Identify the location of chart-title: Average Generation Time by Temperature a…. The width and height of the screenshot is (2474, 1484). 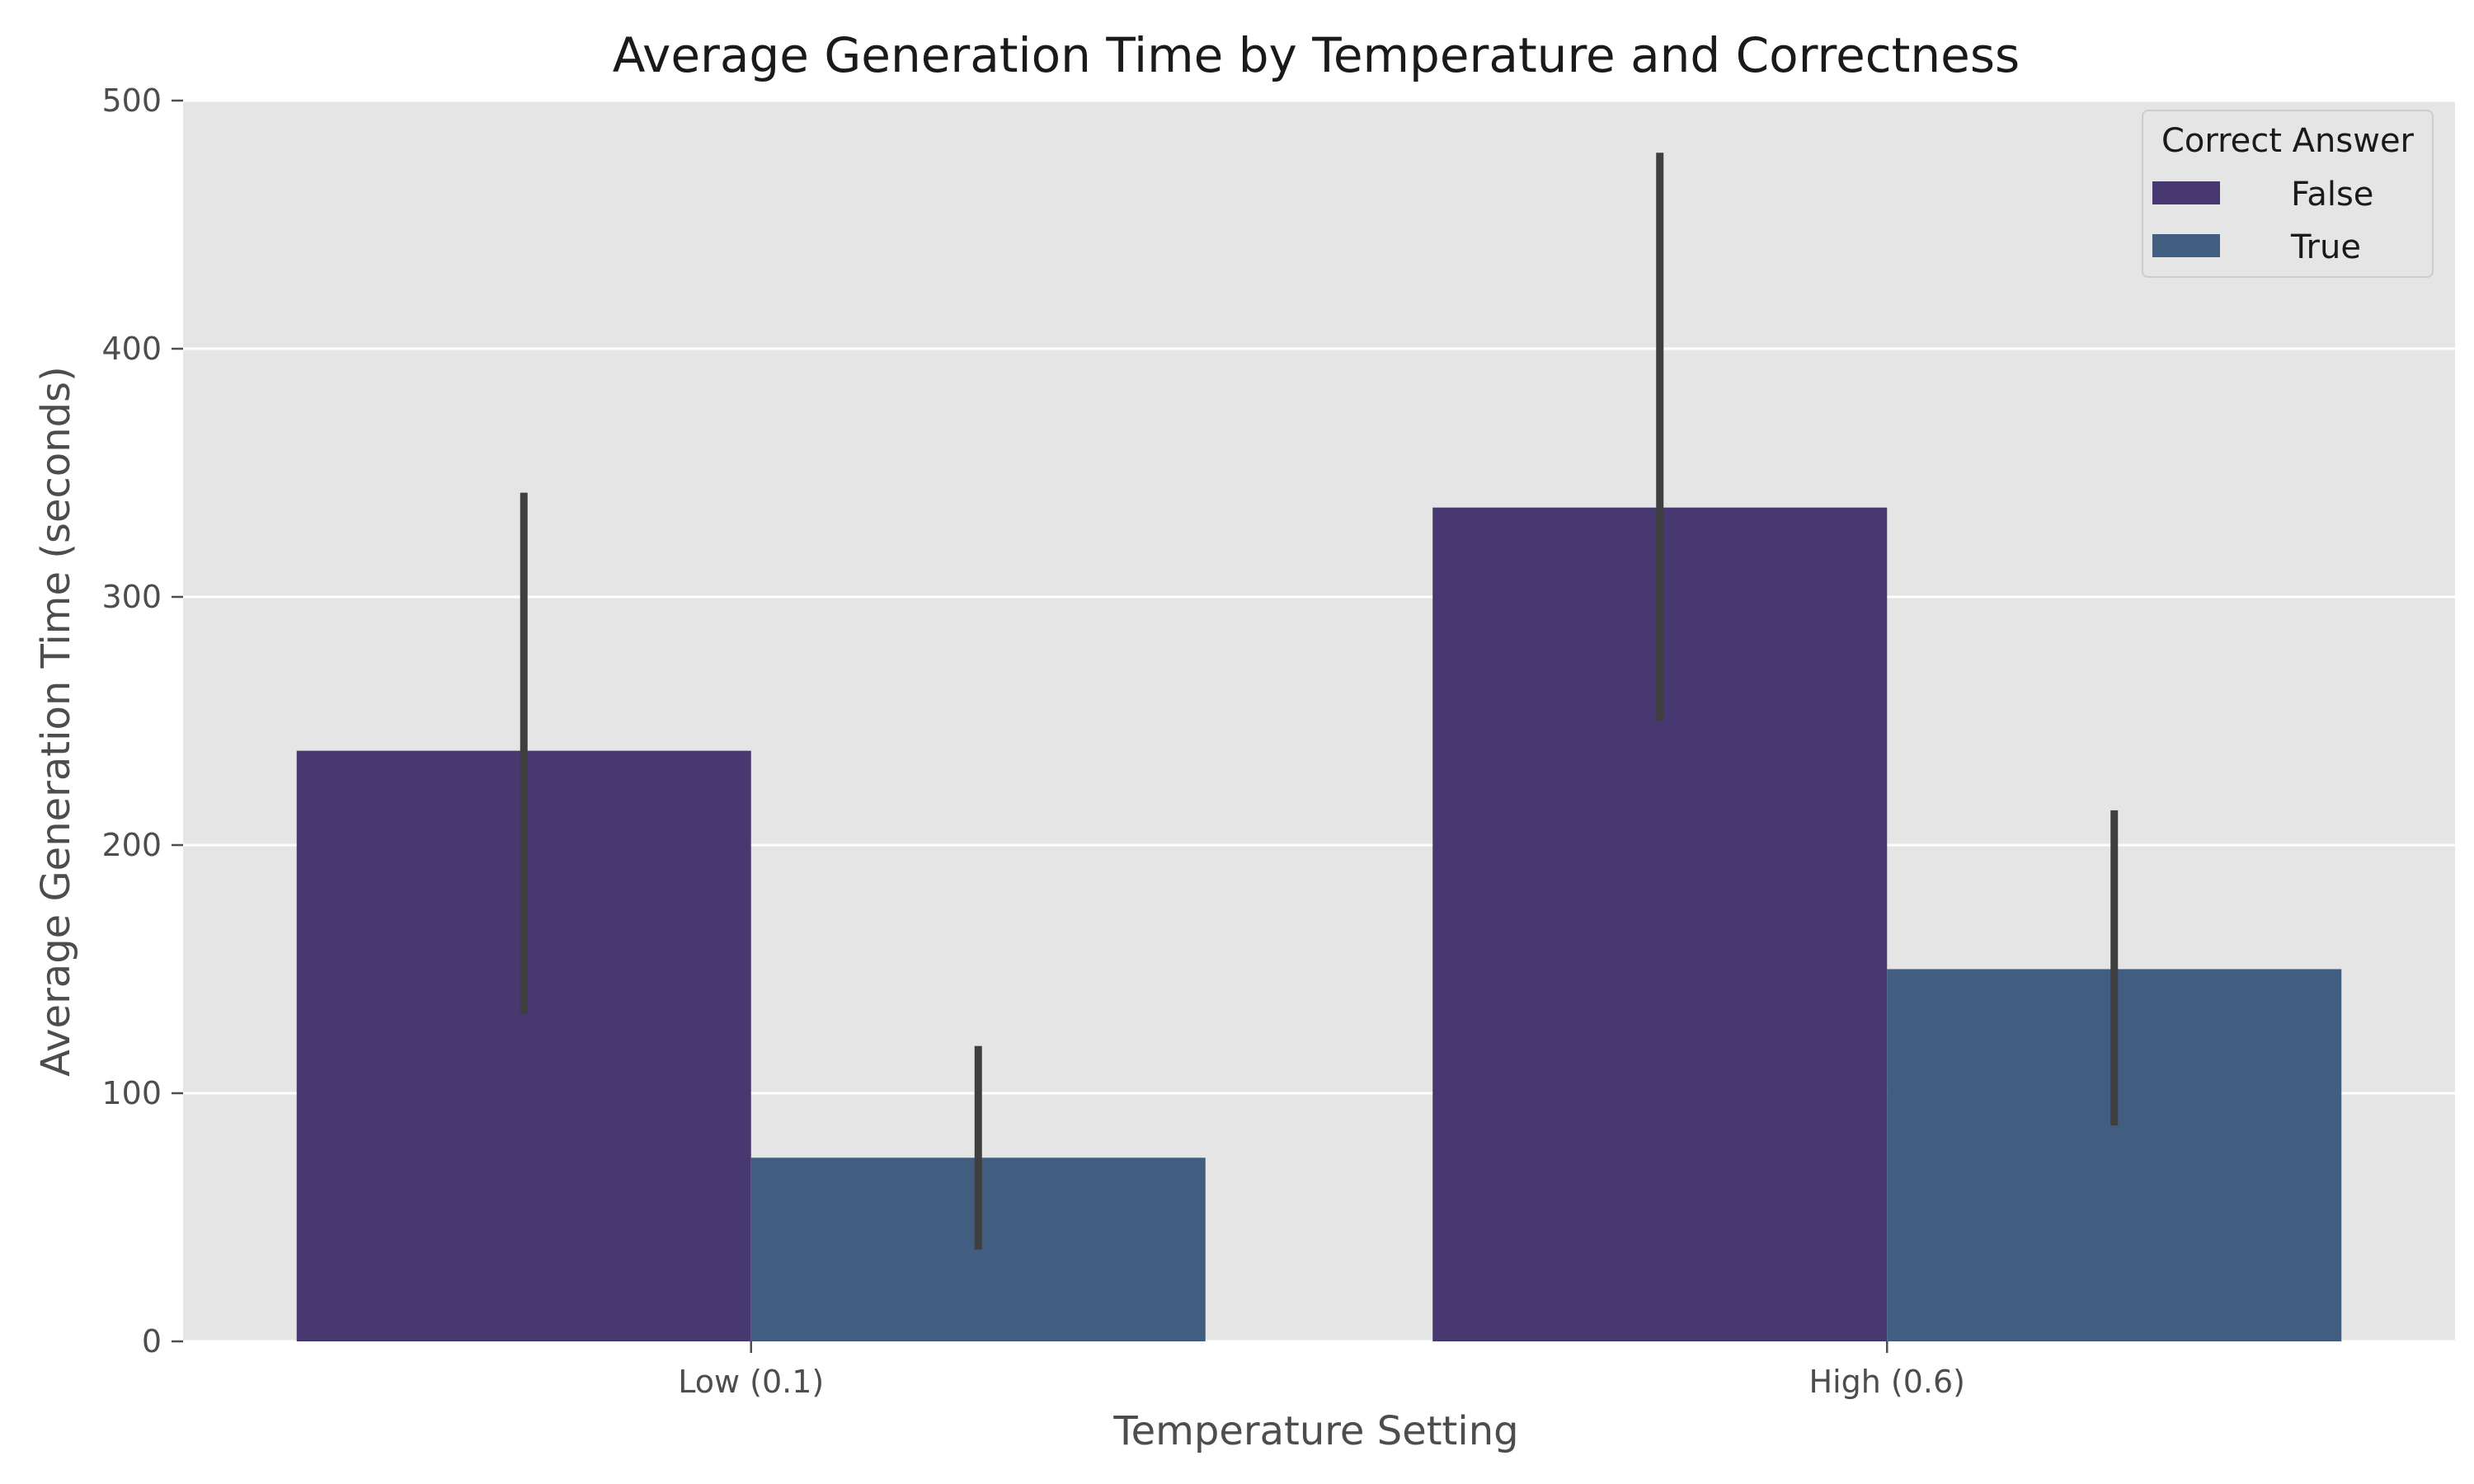
(1316, 55).